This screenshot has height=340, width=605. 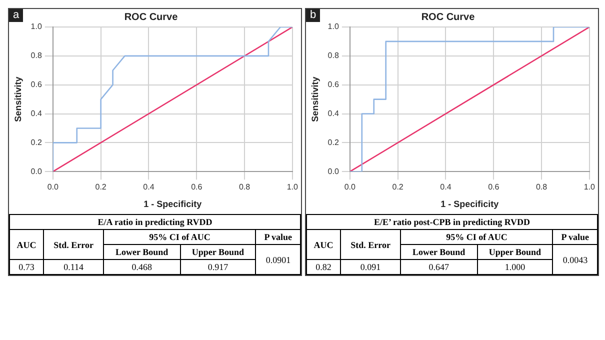 I want to click on text: a, so click(x=16, y=15).